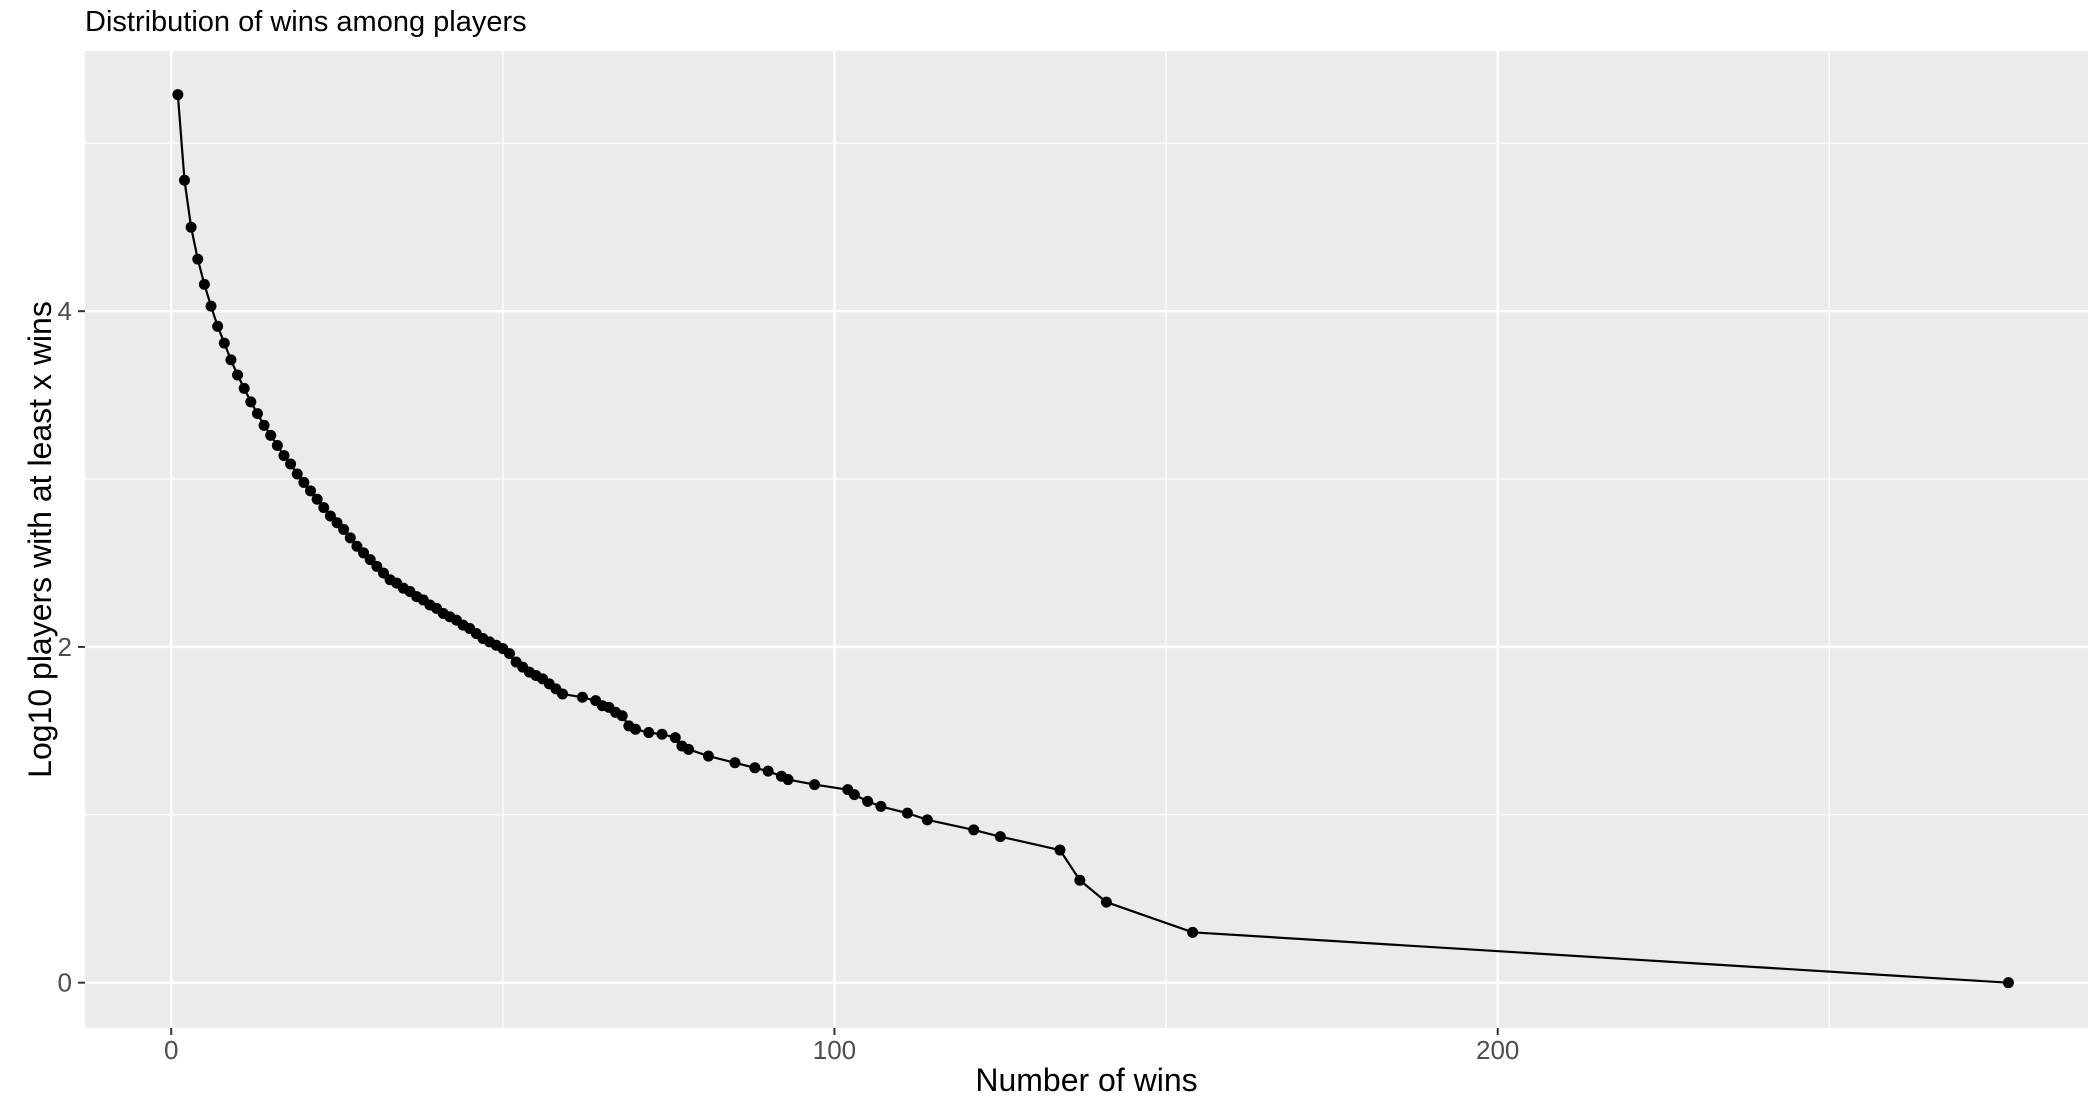 This screenshot has width=2088, height=1100. I want to click on y-tick-label: 2, so click(65, 647).